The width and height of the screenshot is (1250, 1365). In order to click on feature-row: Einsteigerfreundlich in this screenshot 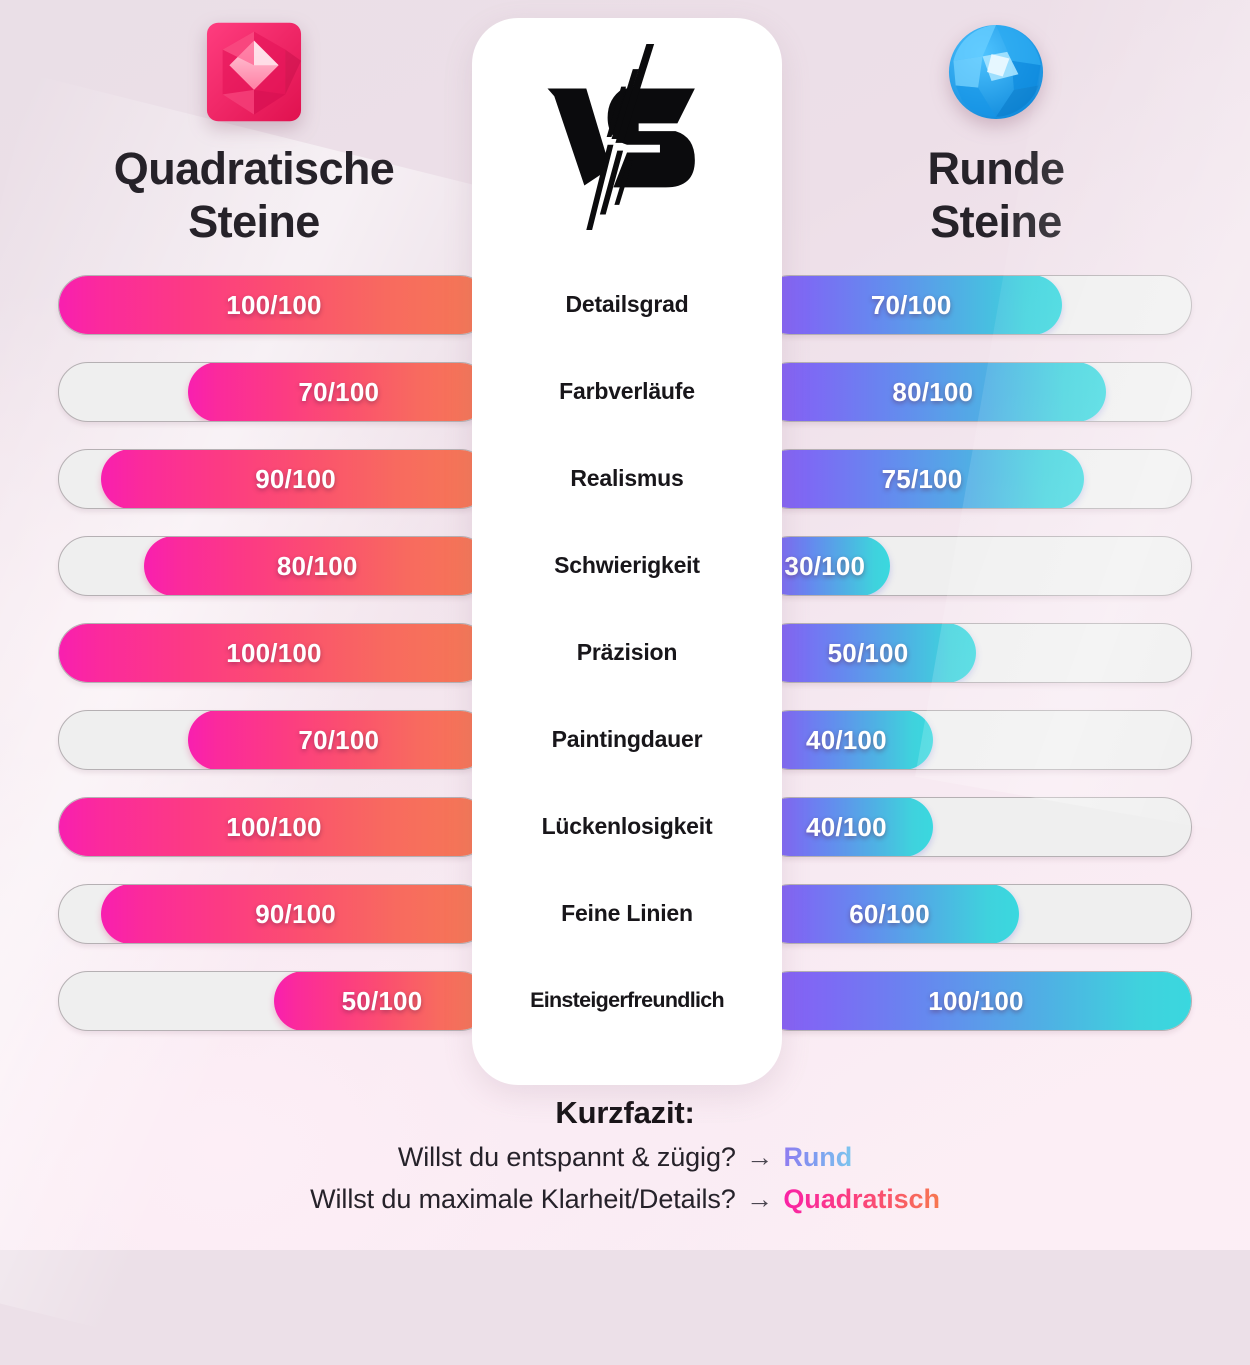, I will do `click(627, 1001)`.